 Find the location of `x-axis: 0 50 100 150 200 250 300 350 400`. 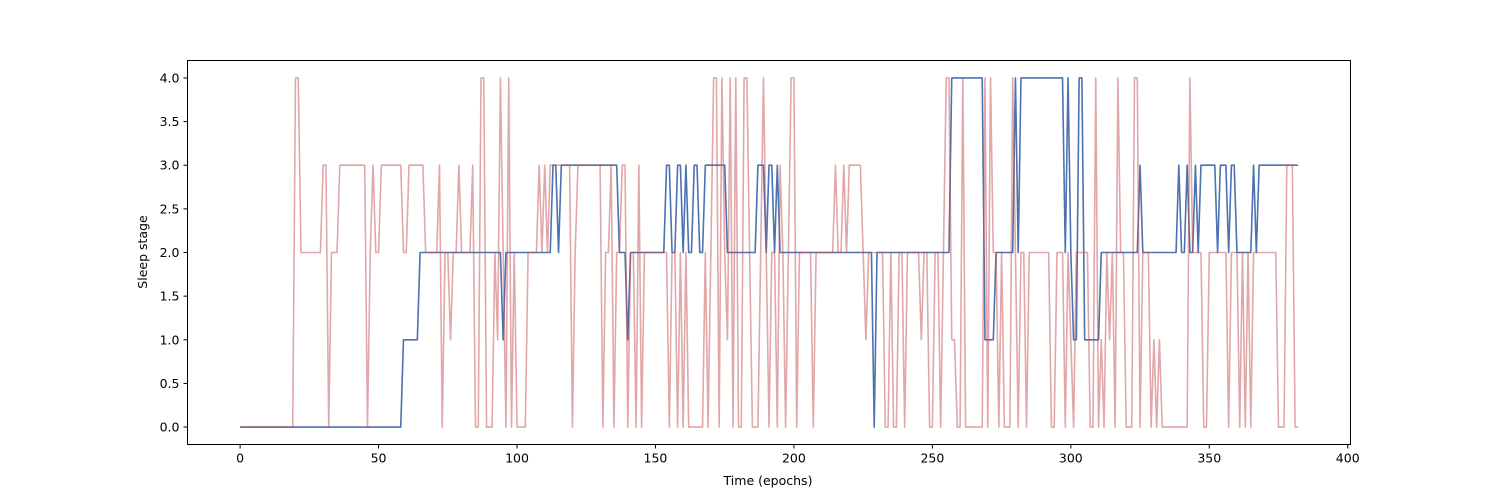

x-axis: 0 50 100 150 200 250 300 350 400 is located at coordinates (798, 455).